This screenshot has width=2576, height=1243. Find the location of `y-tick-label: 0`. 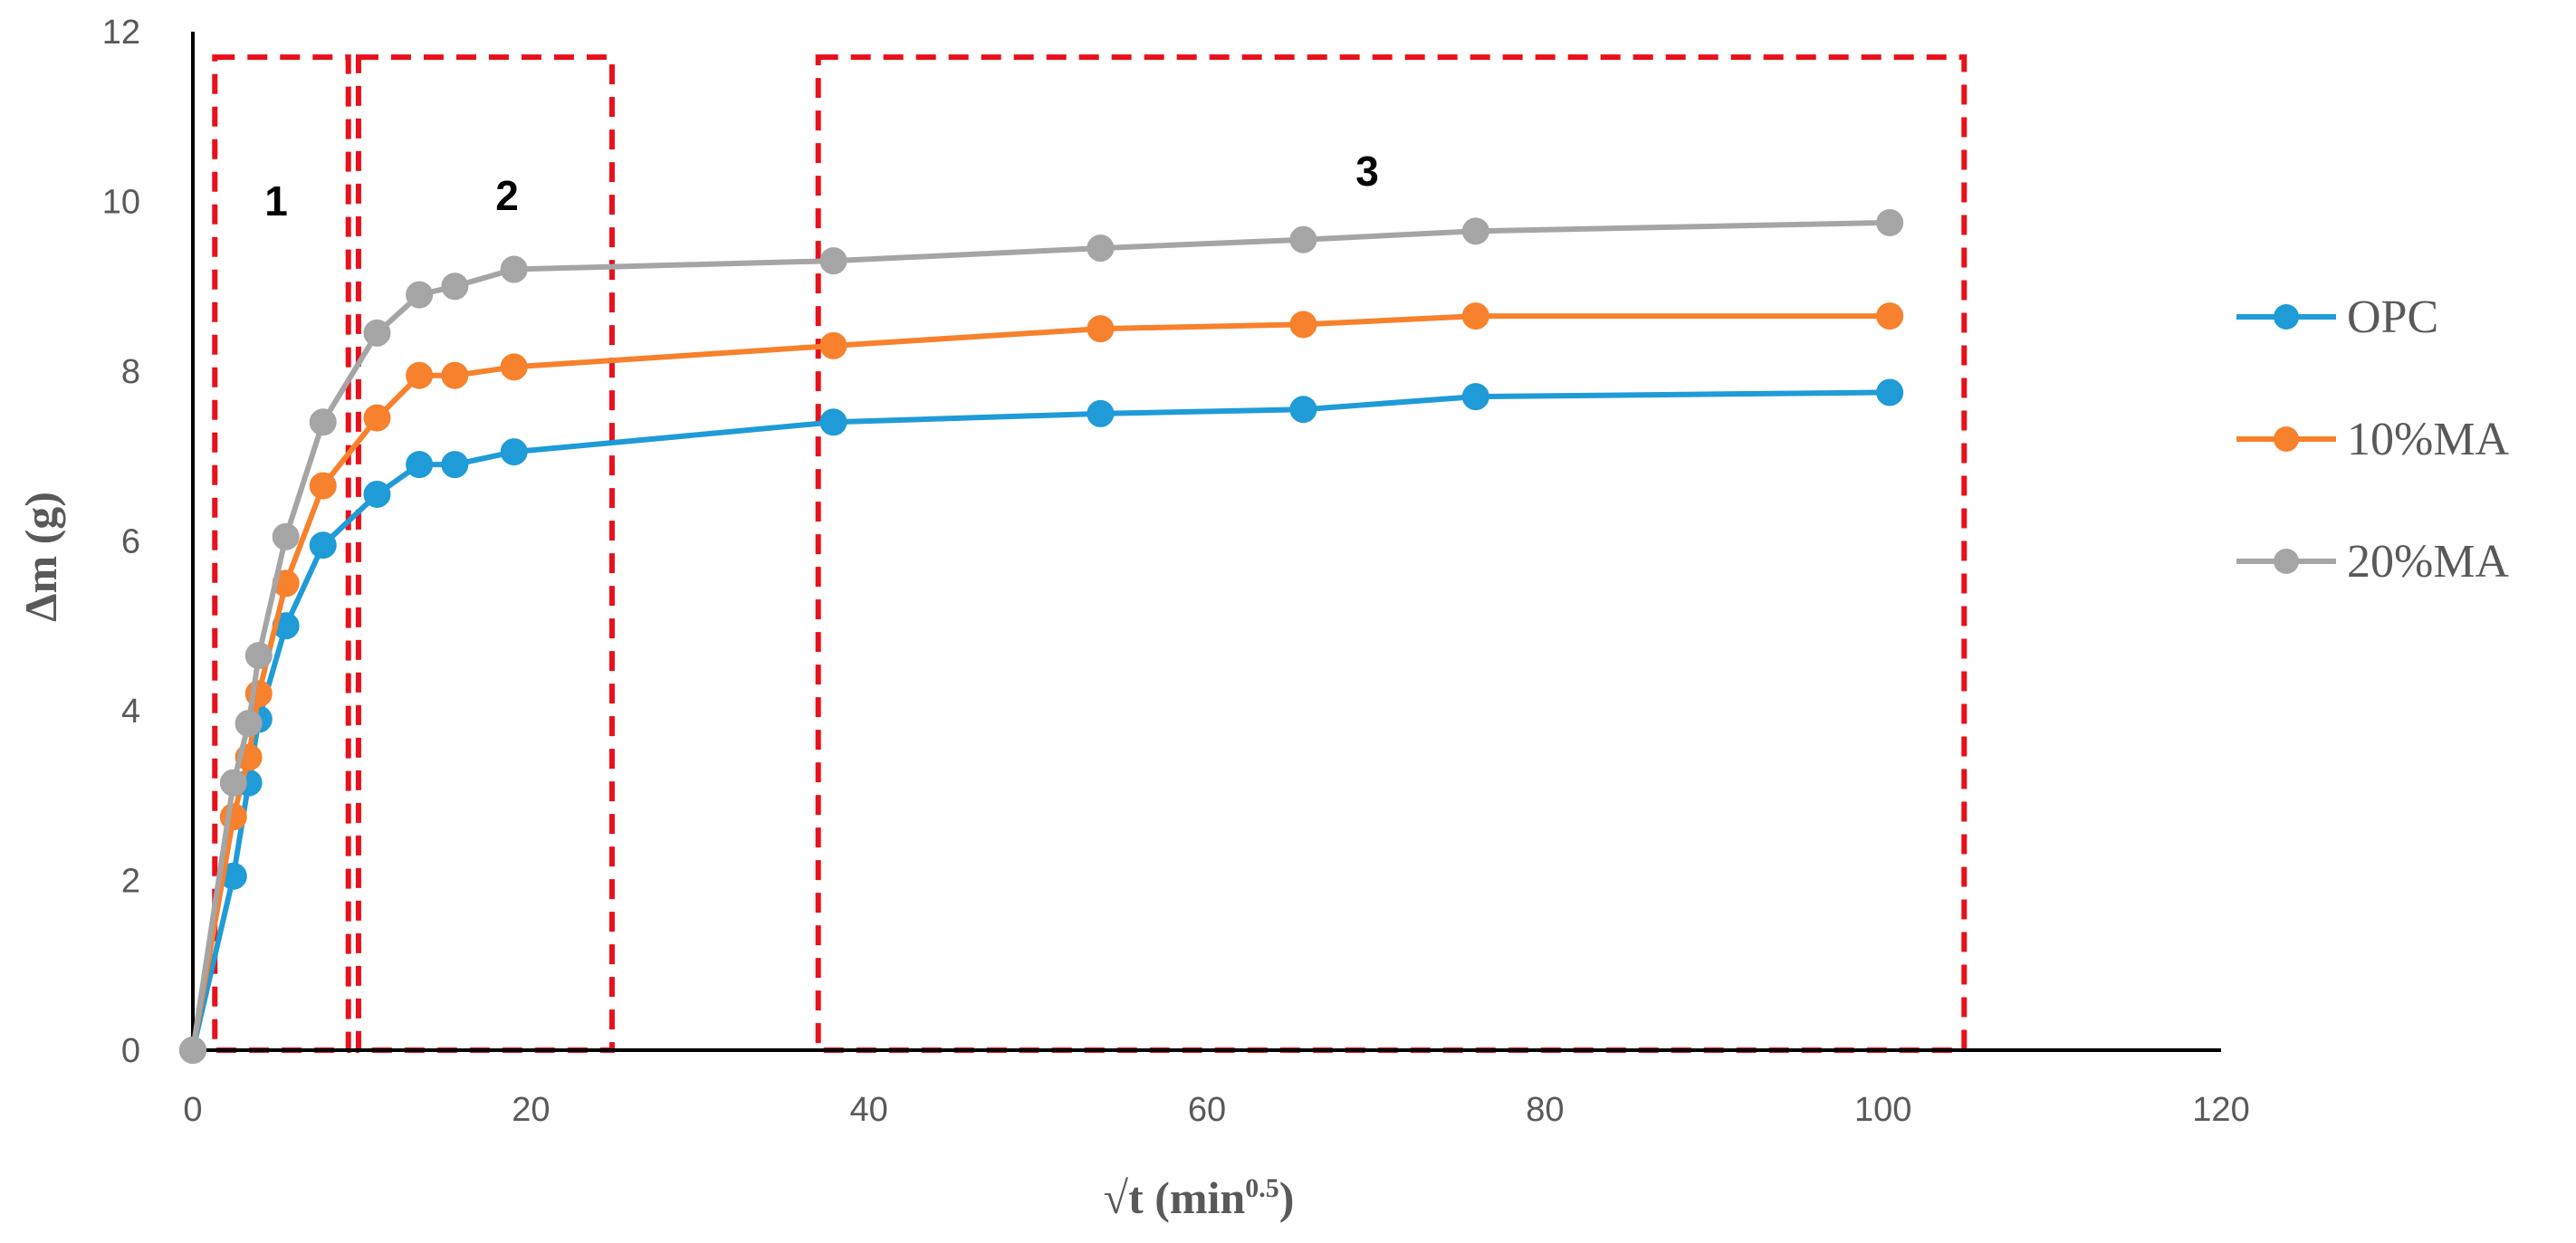

y-tick-label: 0 is located at coordinates (130, 1051).